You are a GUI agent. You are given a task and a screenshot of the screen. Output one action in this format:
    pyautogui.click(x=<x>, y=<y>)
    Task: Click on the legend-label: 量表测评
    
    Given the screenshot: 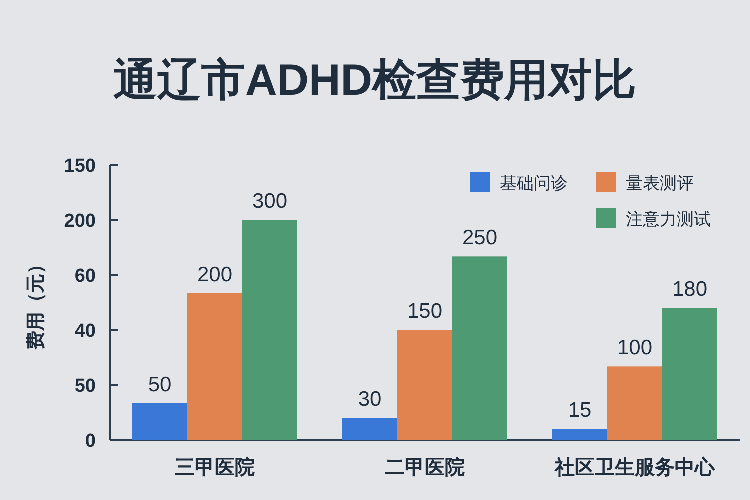 What is the action you would take?
    pyautogui.click(x=660, y=183)
    